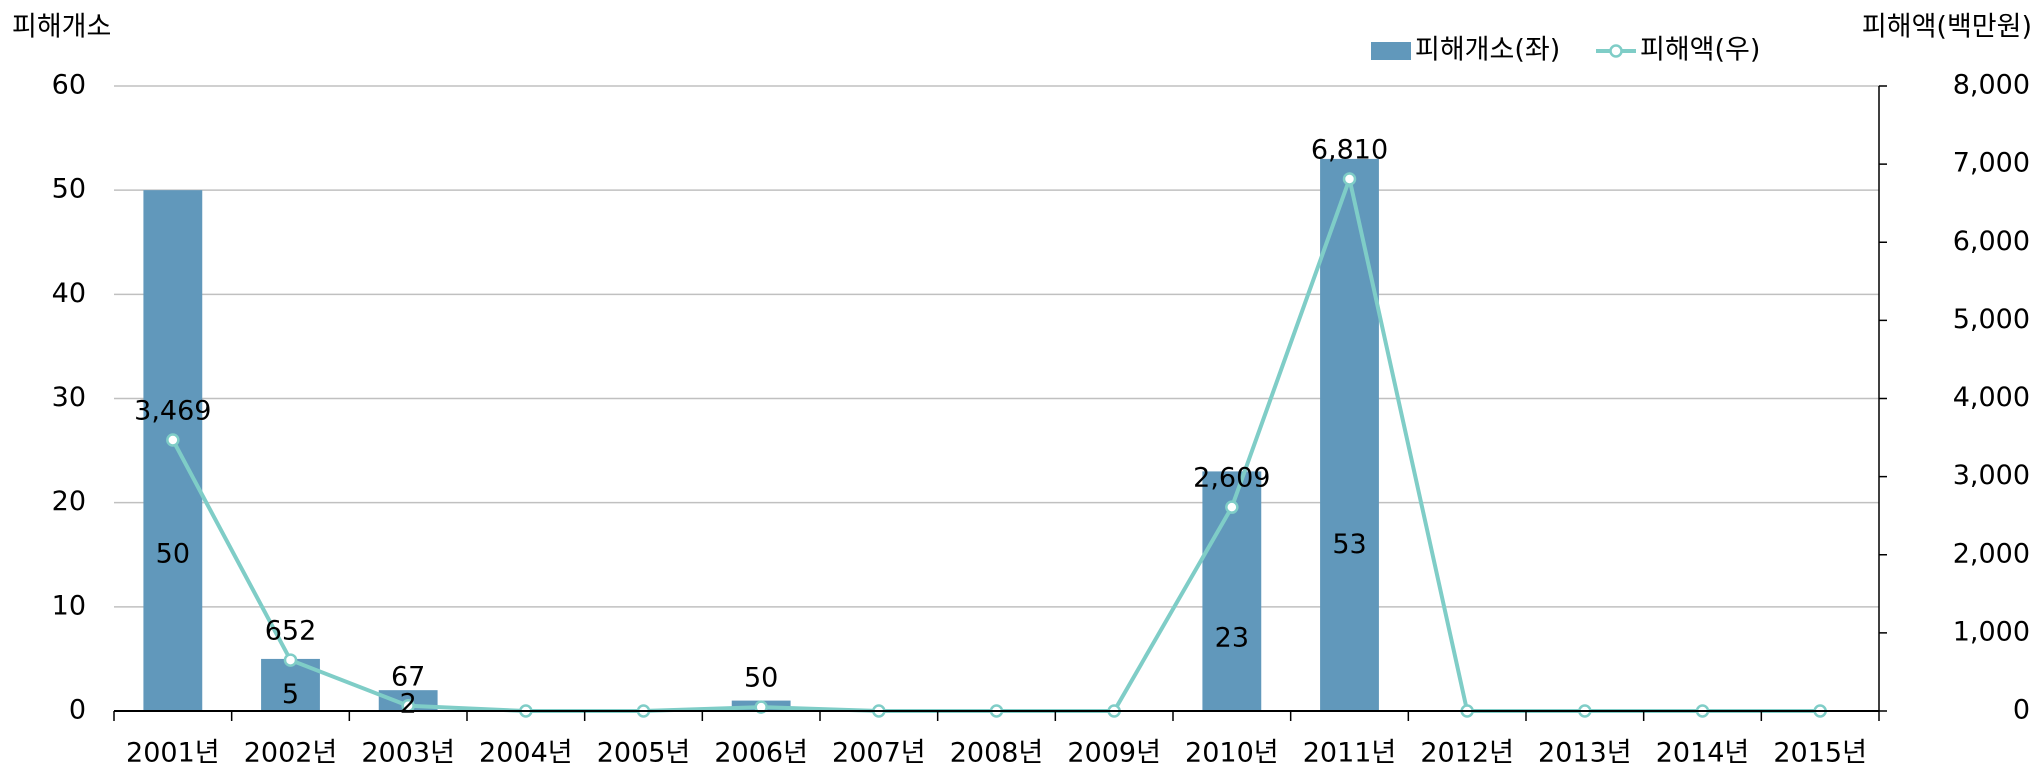 The image size is (2040, 780). Describe the element at coordinates (408, 676) in the screenshot. I see `line-value-label: 67` at that location.